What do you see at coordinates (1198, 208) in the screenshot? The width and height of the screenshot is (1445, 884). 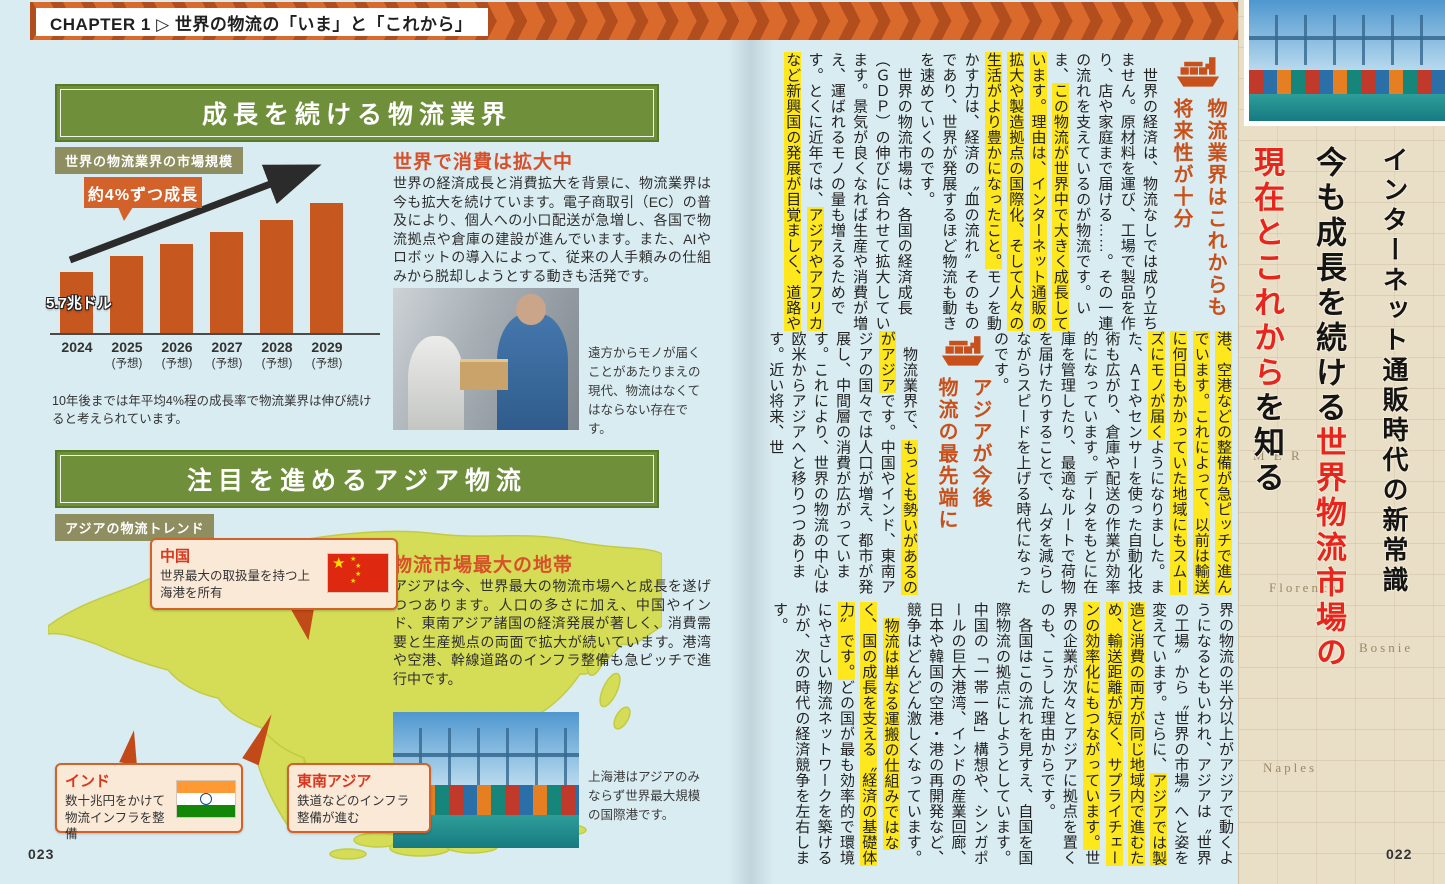 I see `vsection-heading-1-text: 物流業界はこれからも 将来性が十分` at bounding box center [1198, 208].